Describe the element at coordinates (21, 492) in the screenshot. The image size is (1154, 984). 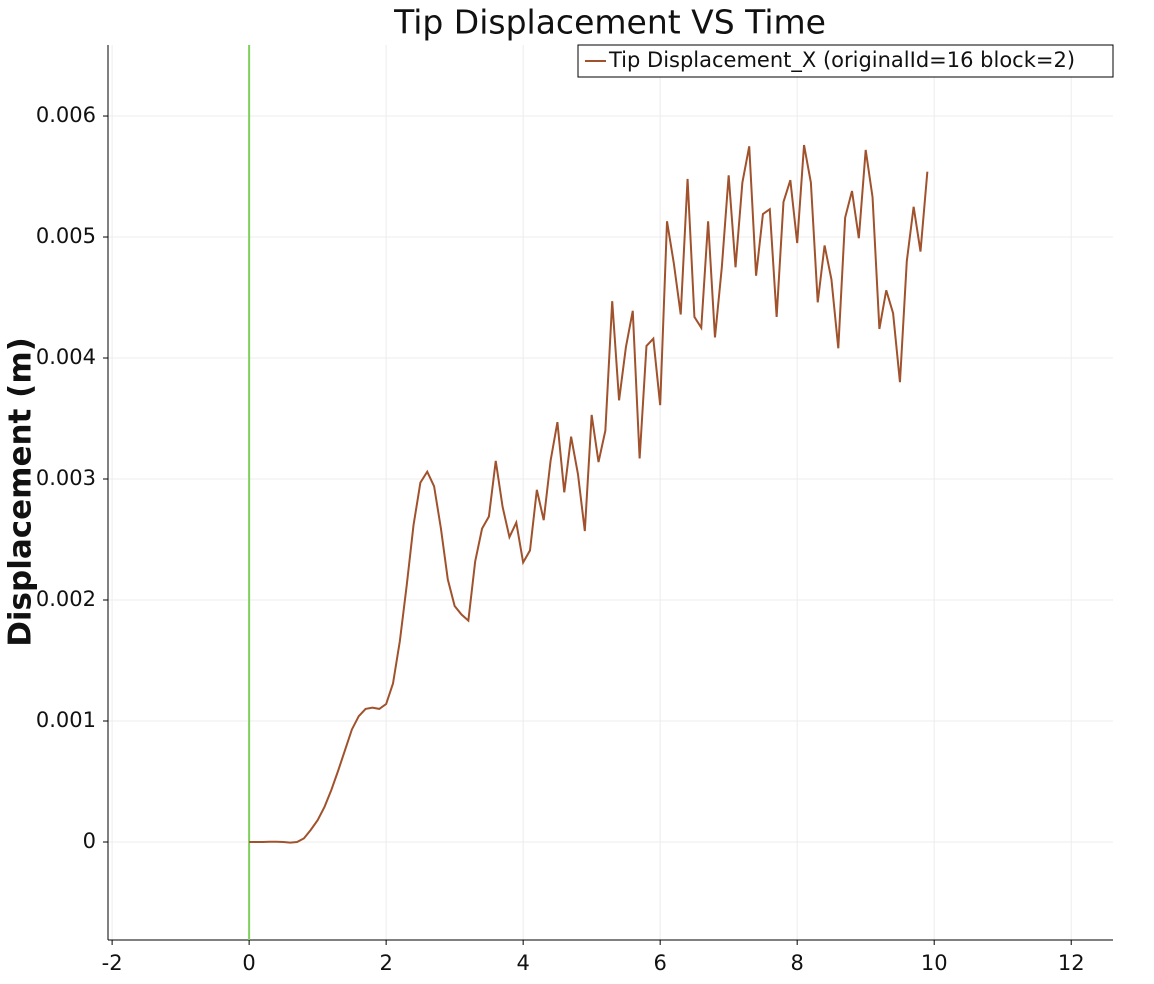
I see `y-axis-label: Displacement (m)` at that location.